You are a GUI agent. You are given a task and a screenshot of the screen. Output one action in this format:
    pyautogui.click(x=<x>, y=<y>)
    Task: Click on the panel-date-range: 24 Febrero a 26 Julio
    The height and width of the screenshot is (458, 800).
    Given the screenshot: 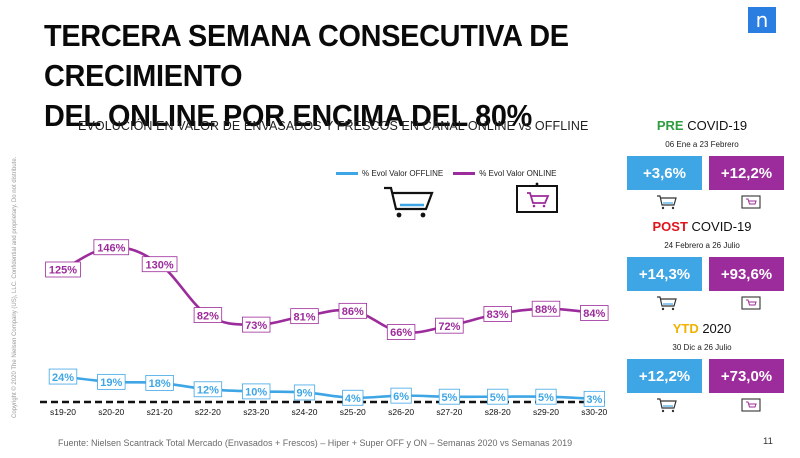 What is the action you would take?
    pyautogui.click(x=702, y=245)
    